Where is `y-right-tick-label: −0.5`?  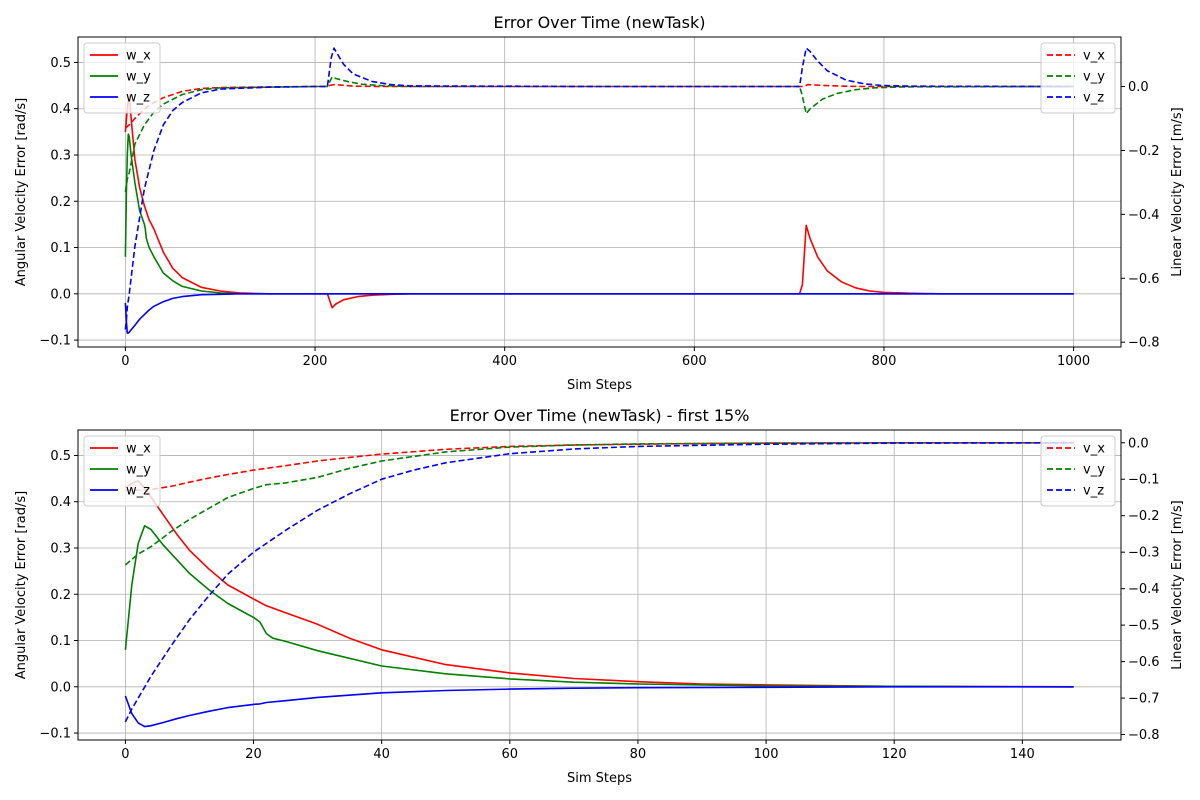
y-right-tick-label: −0.5 is located at coordinates (1144, 626).